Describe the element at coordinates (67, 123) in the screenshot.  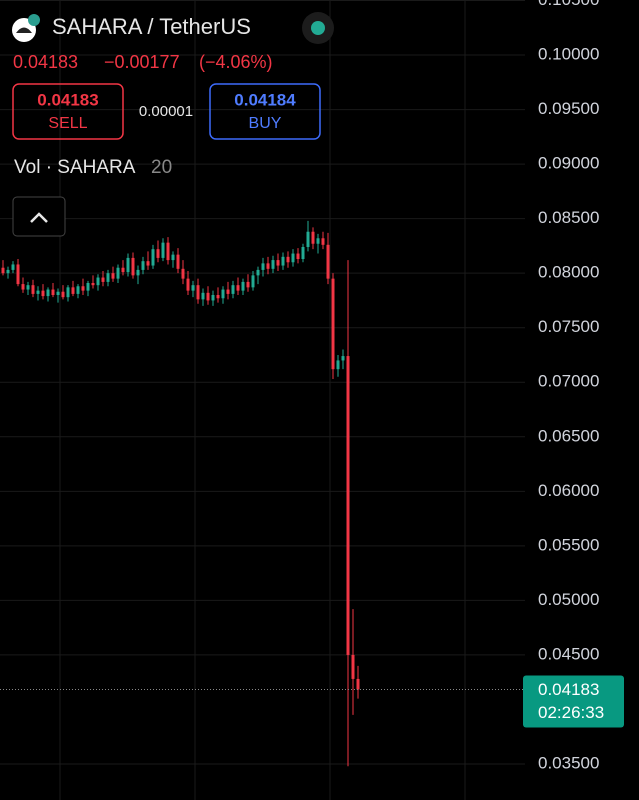
I see `sell-label: SELL` at that location.